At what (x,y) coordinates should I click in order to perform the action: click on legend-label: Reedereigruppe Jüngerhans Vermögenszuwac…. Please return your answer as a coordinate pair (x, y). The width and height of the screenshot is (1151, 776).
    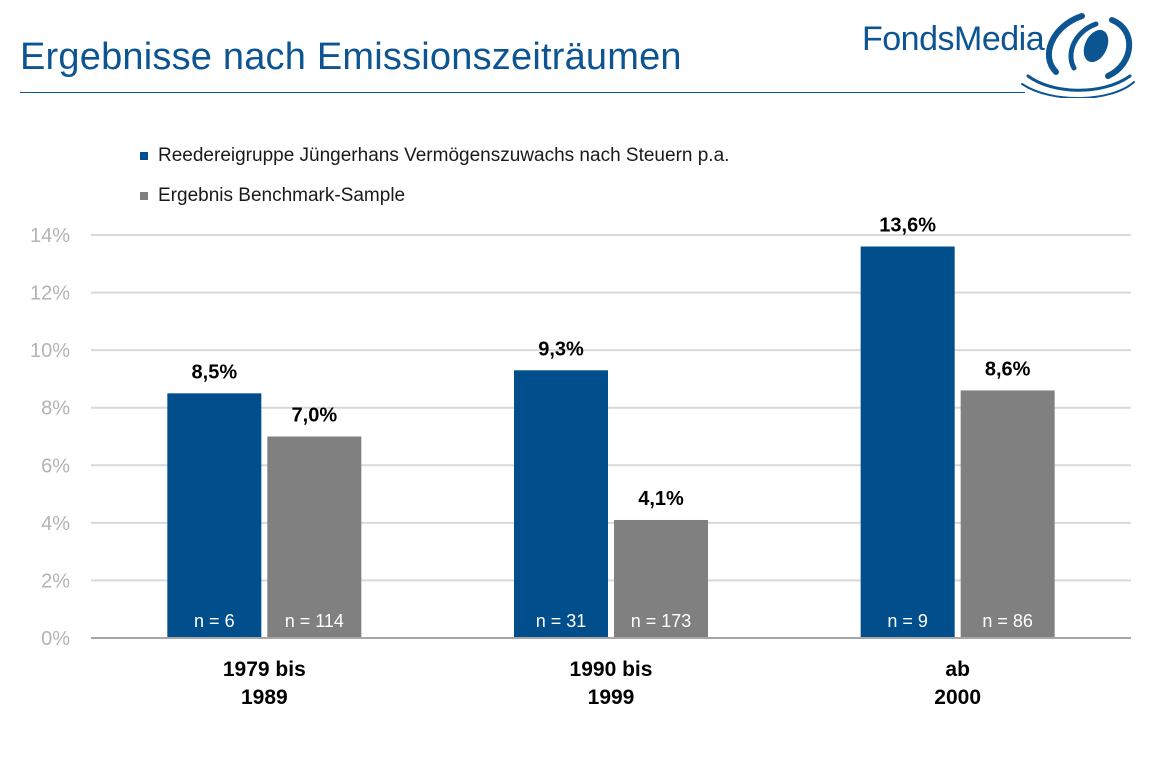
    Looking at the image, I should click on (444, 155).